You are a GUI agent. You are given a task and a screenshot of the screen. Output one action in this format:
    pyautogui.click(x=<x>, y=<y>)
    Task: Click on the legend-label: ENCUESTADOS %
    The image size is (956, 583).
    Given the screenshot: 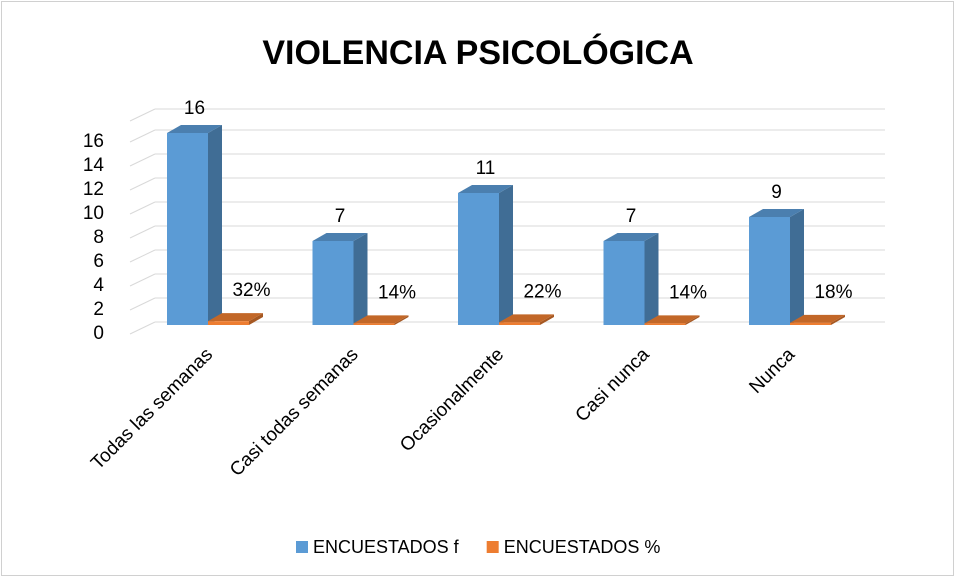 What is the action you would take?
    pyautogui.click(x=582, y=547)
    